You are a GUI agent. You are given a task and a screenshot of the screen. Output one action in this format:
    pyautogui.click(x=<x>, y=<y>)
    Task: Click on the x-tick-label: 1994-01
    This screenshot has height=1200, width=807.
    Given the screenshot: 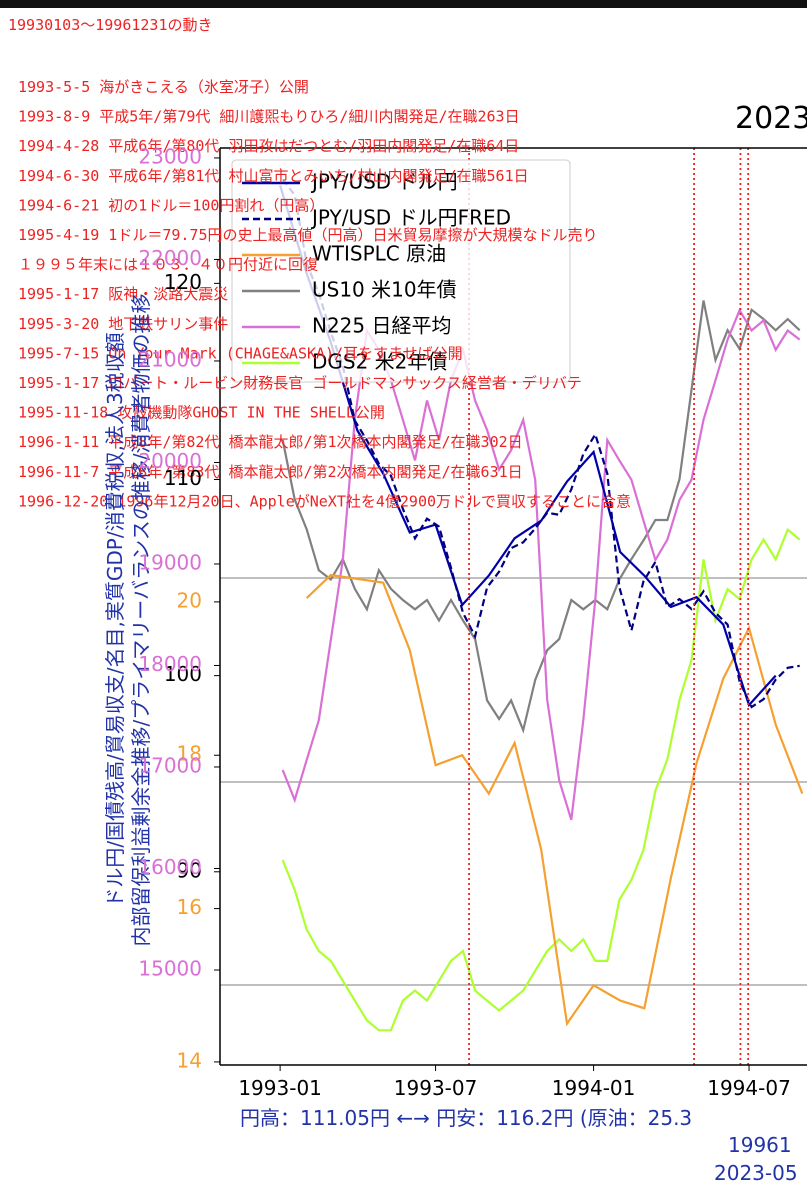 What is the action you would take?
    pyautogui.click(x=594, y=1088)
    